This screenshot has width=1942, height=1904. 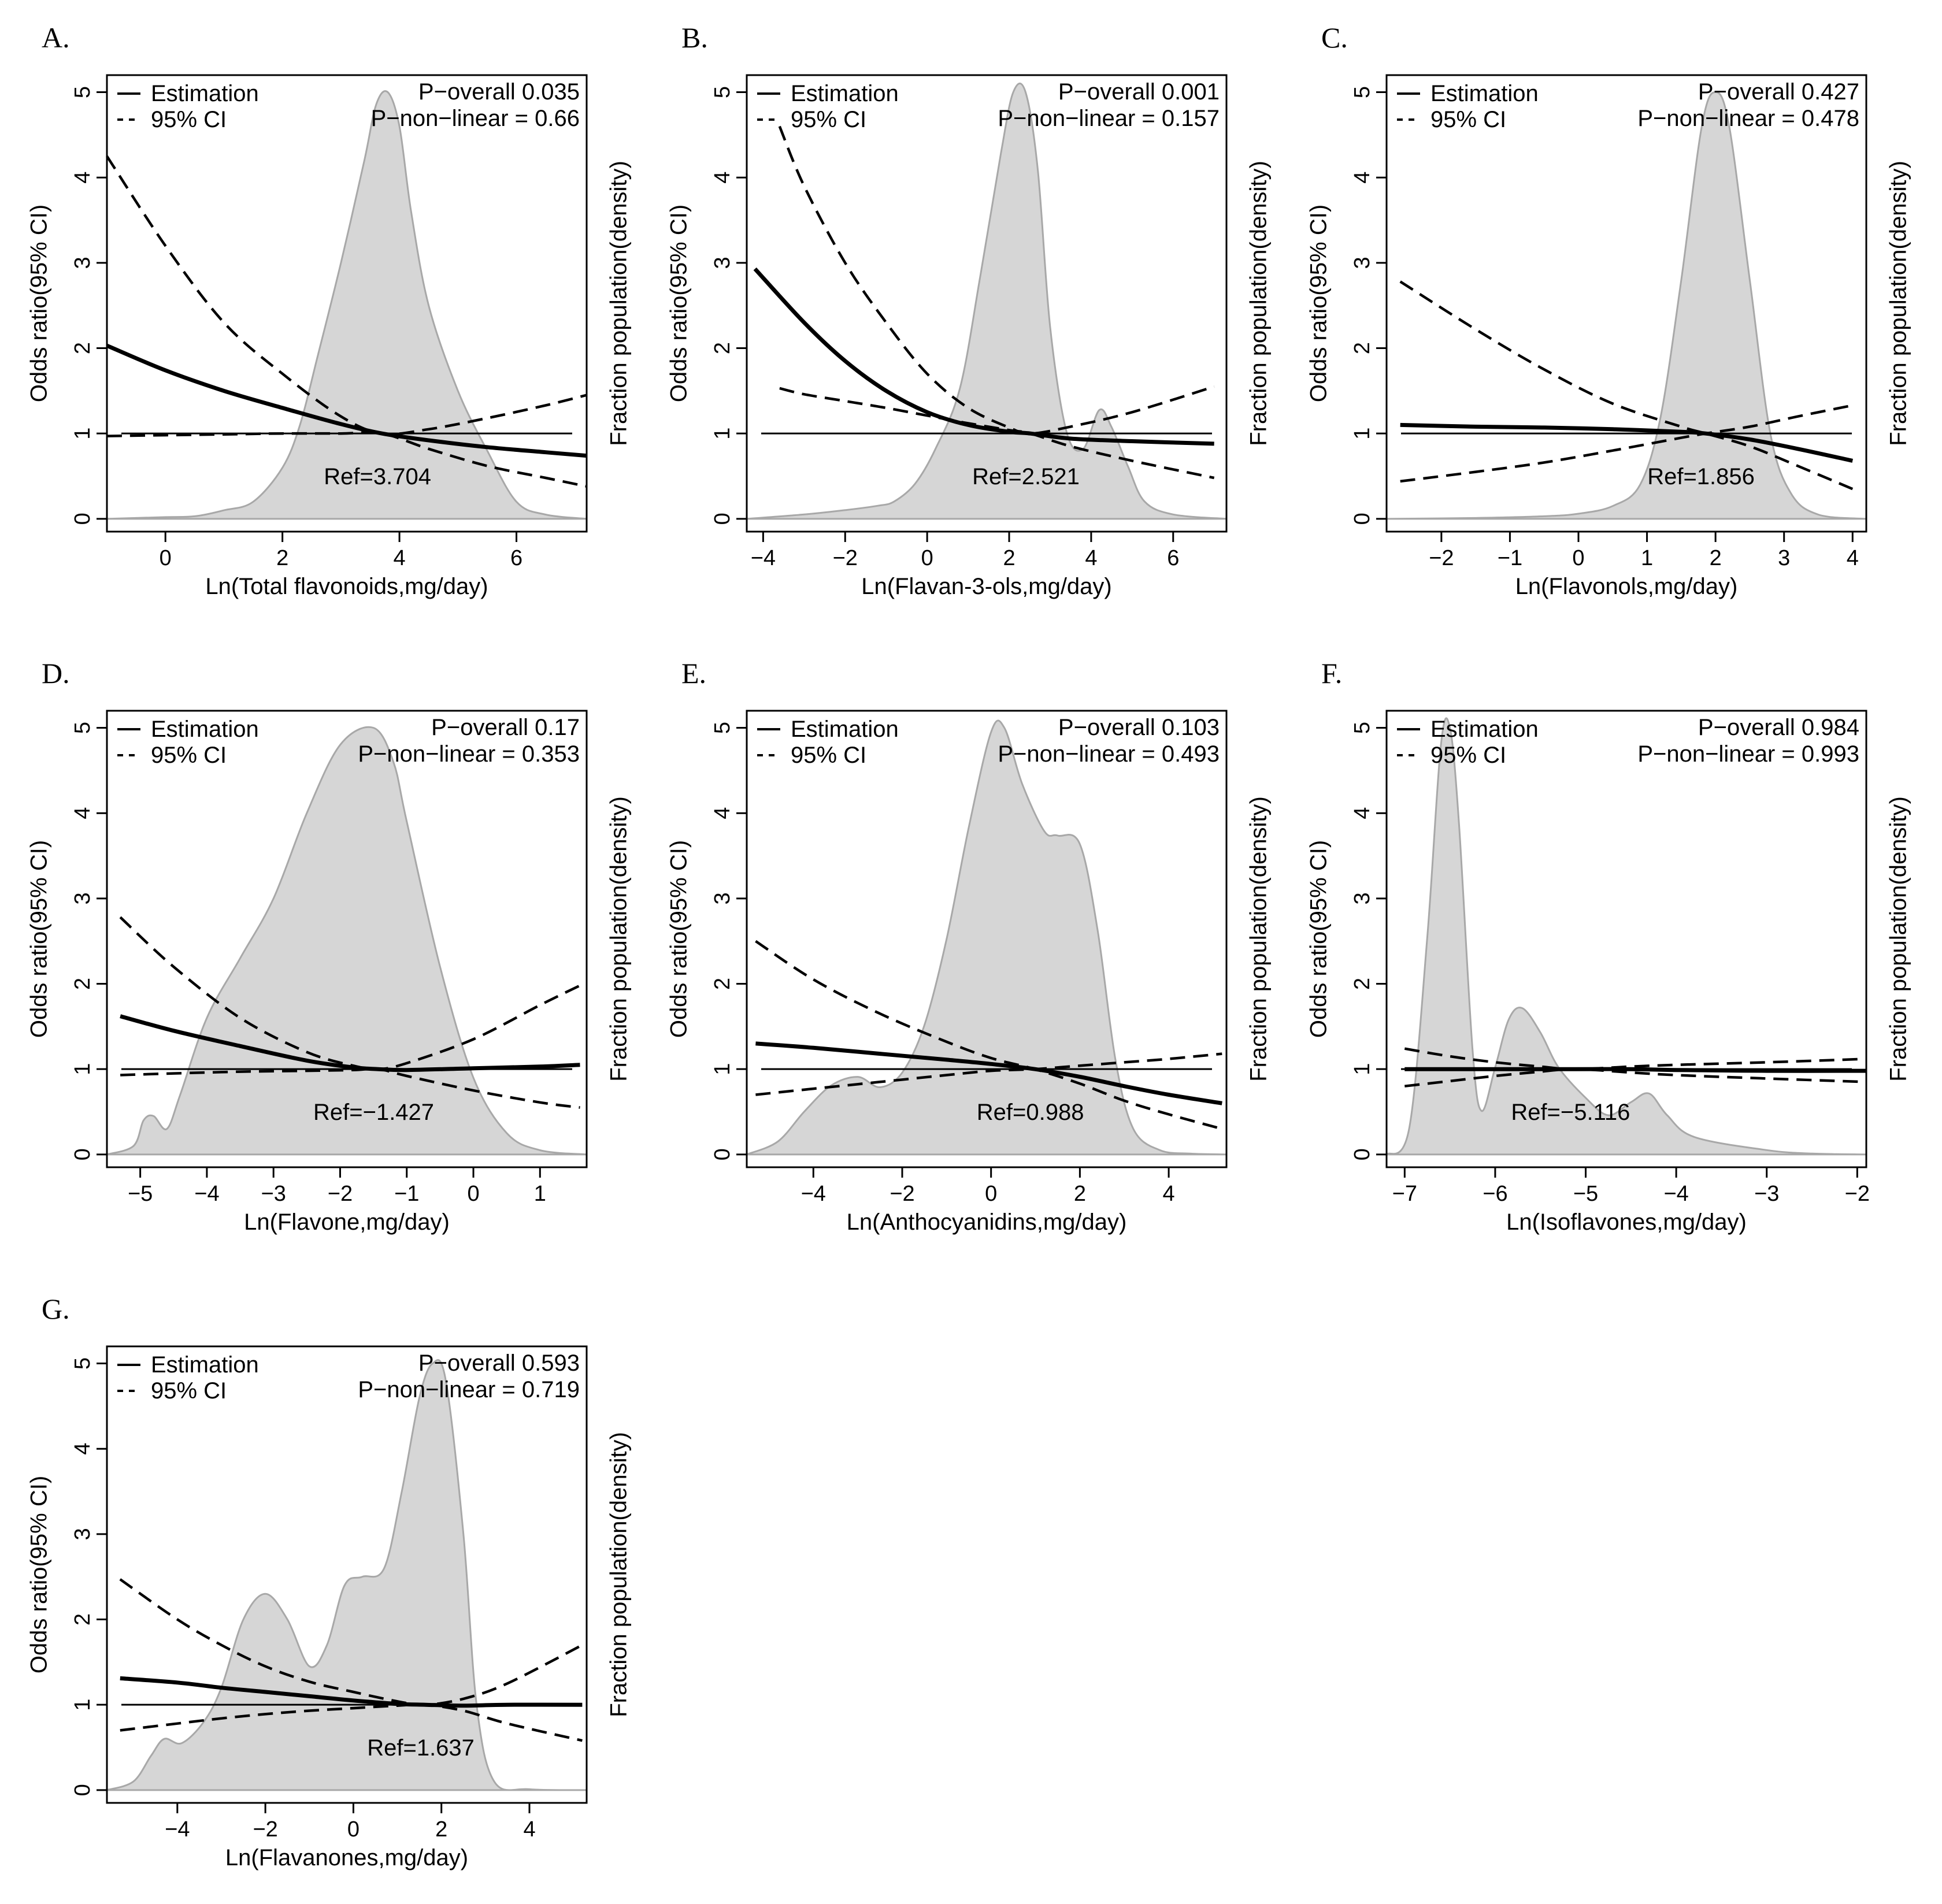 What do you see at coordinates (505, 727) in the screenshot?
I see `p-overall: P−overall 0.17` at bounding box center [505, 727].